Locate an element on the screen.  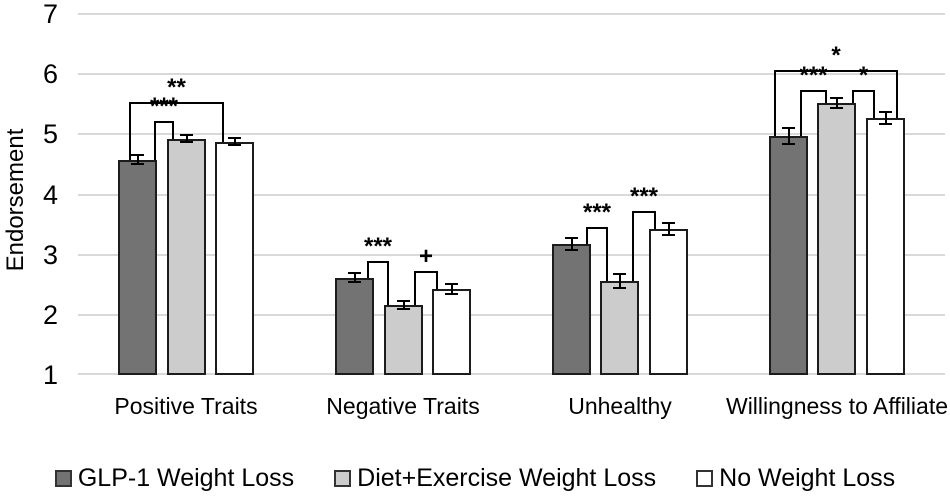
legend-item: No Weight Loss is located at coordinates (795, 478).